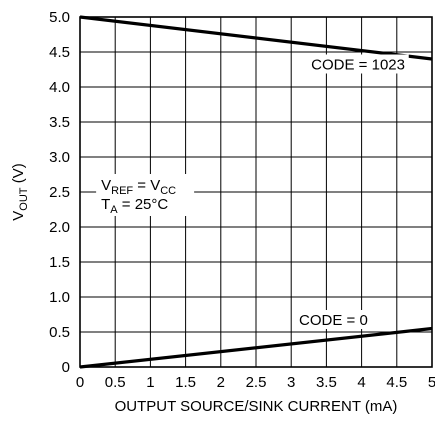 This screenshot has width=435, height=421. Describe the element at coordinates (59, 87) in the screenshot. I see `y-tick-label-8: 4.0` at that location.